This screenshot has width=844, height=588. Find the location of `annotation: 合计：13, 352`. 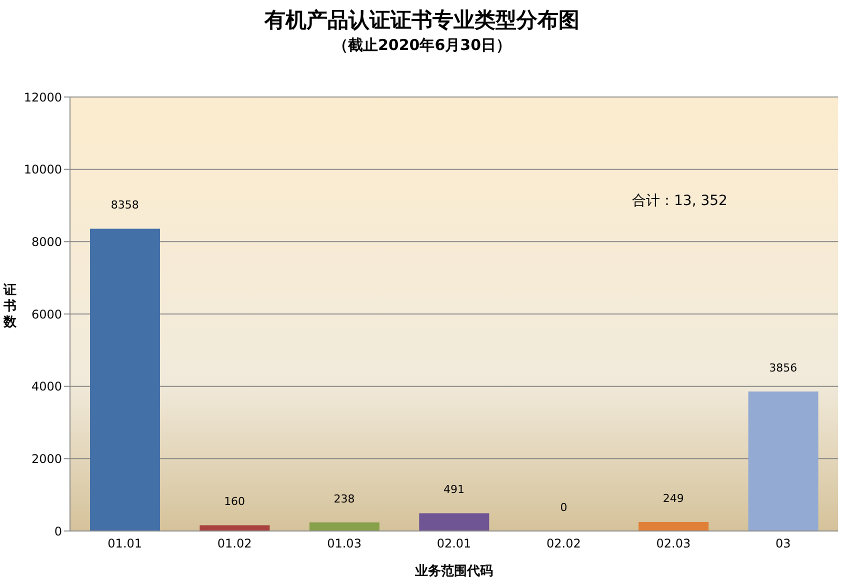

annotation: 合计：13, 352 is located at coordinates (680, 201).